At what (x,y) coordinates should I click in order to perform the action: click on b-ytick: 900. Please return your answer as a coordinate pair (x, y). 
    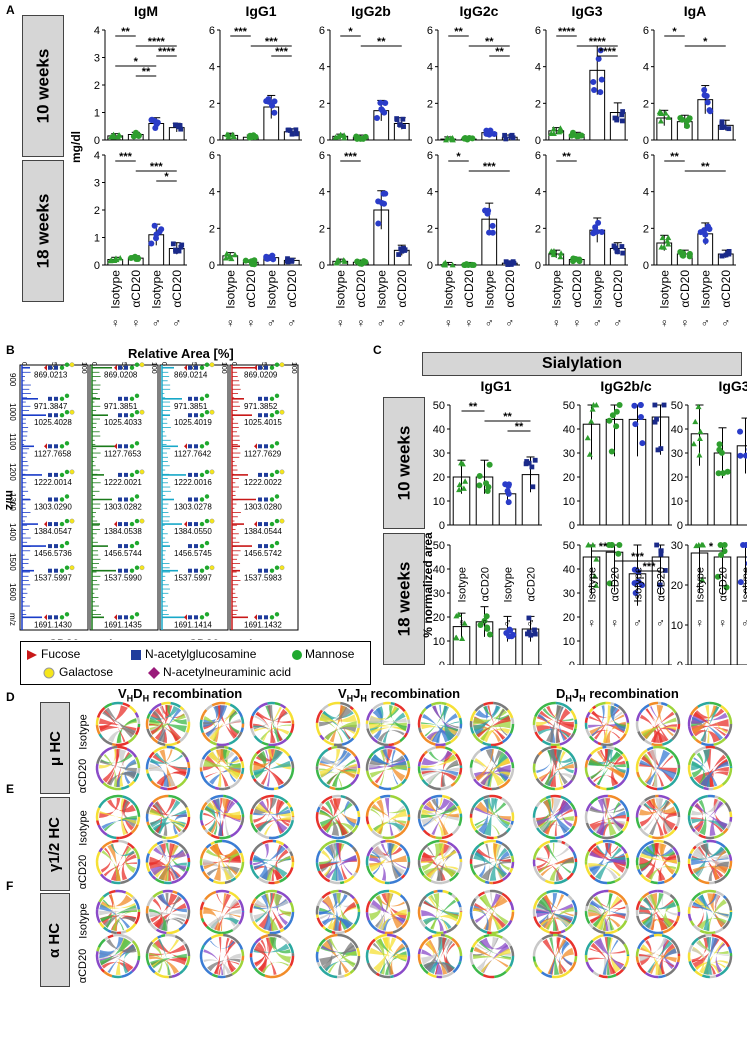
    Looking at the image, I should click on (12, 380).